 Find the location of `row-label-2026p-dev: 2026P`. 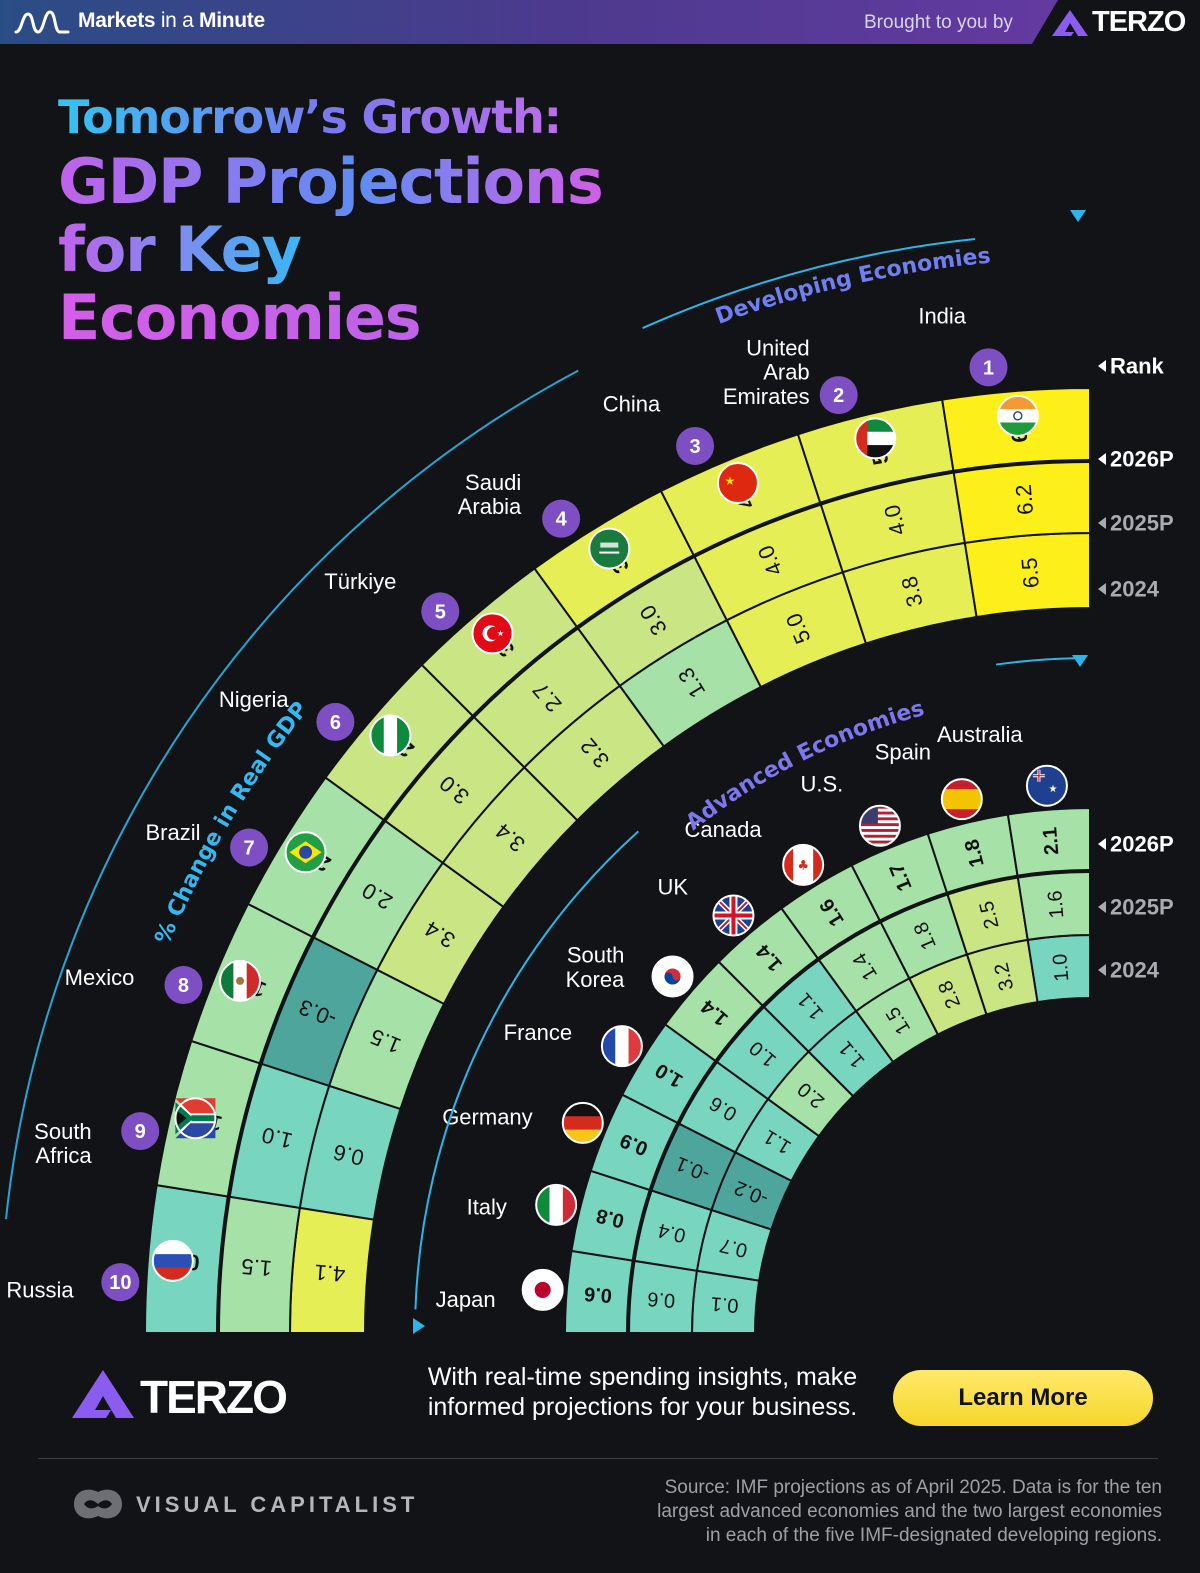

row-label-2026p-dev: 2026P is located at coordinates (1142, 459).